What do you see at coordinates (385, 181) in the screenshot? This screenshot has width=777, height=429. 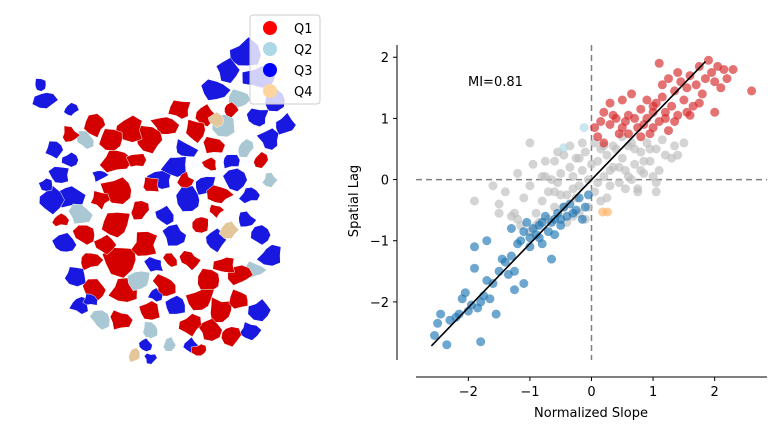 I see `y-tick-label: 0` at bounding box center [385, 181].